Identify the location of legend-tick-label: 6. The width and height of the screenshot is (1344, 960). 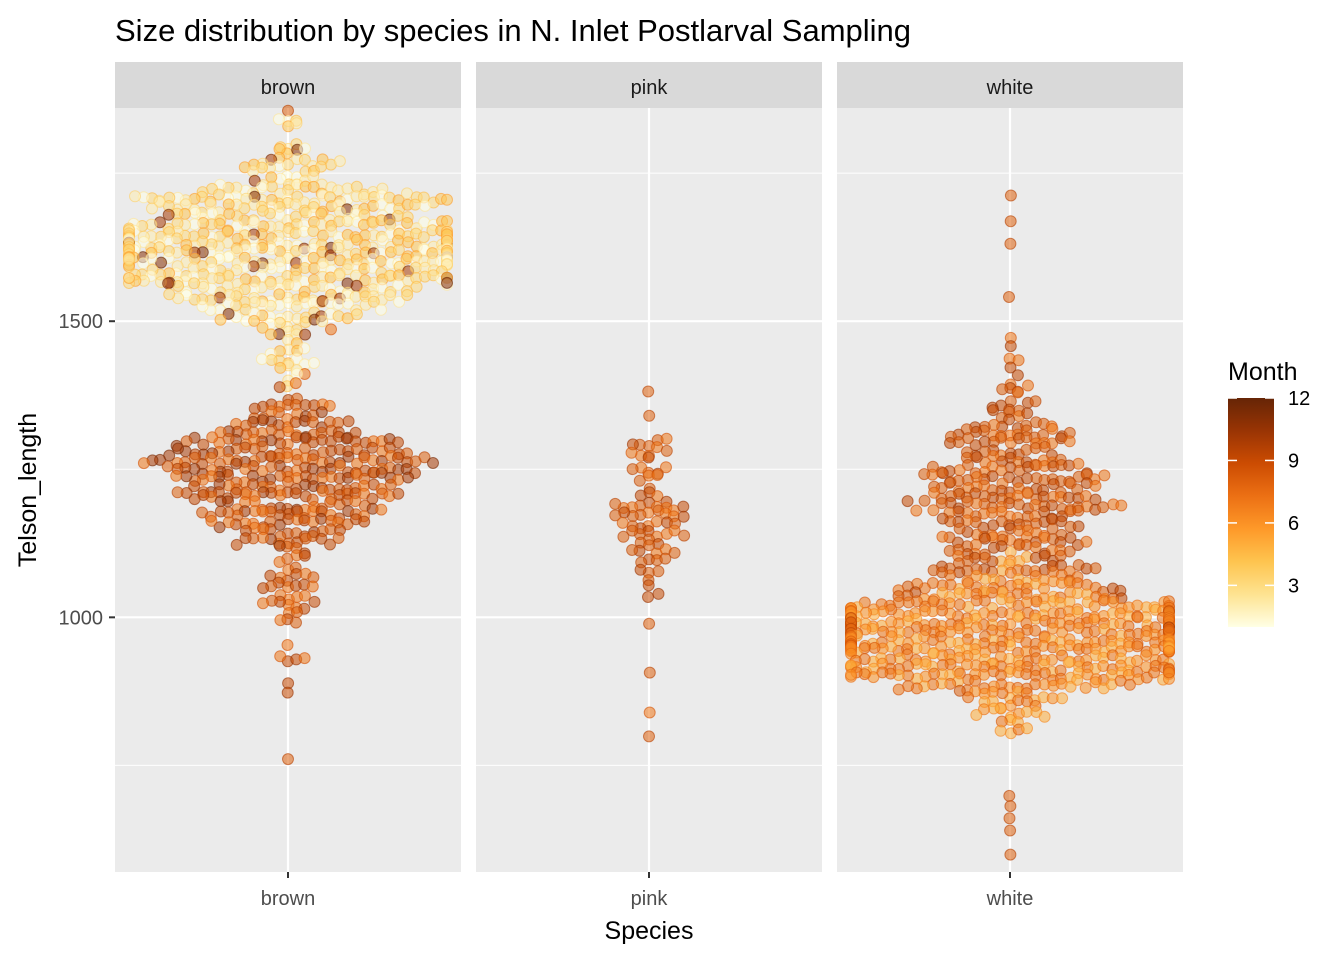
(1293, 524).